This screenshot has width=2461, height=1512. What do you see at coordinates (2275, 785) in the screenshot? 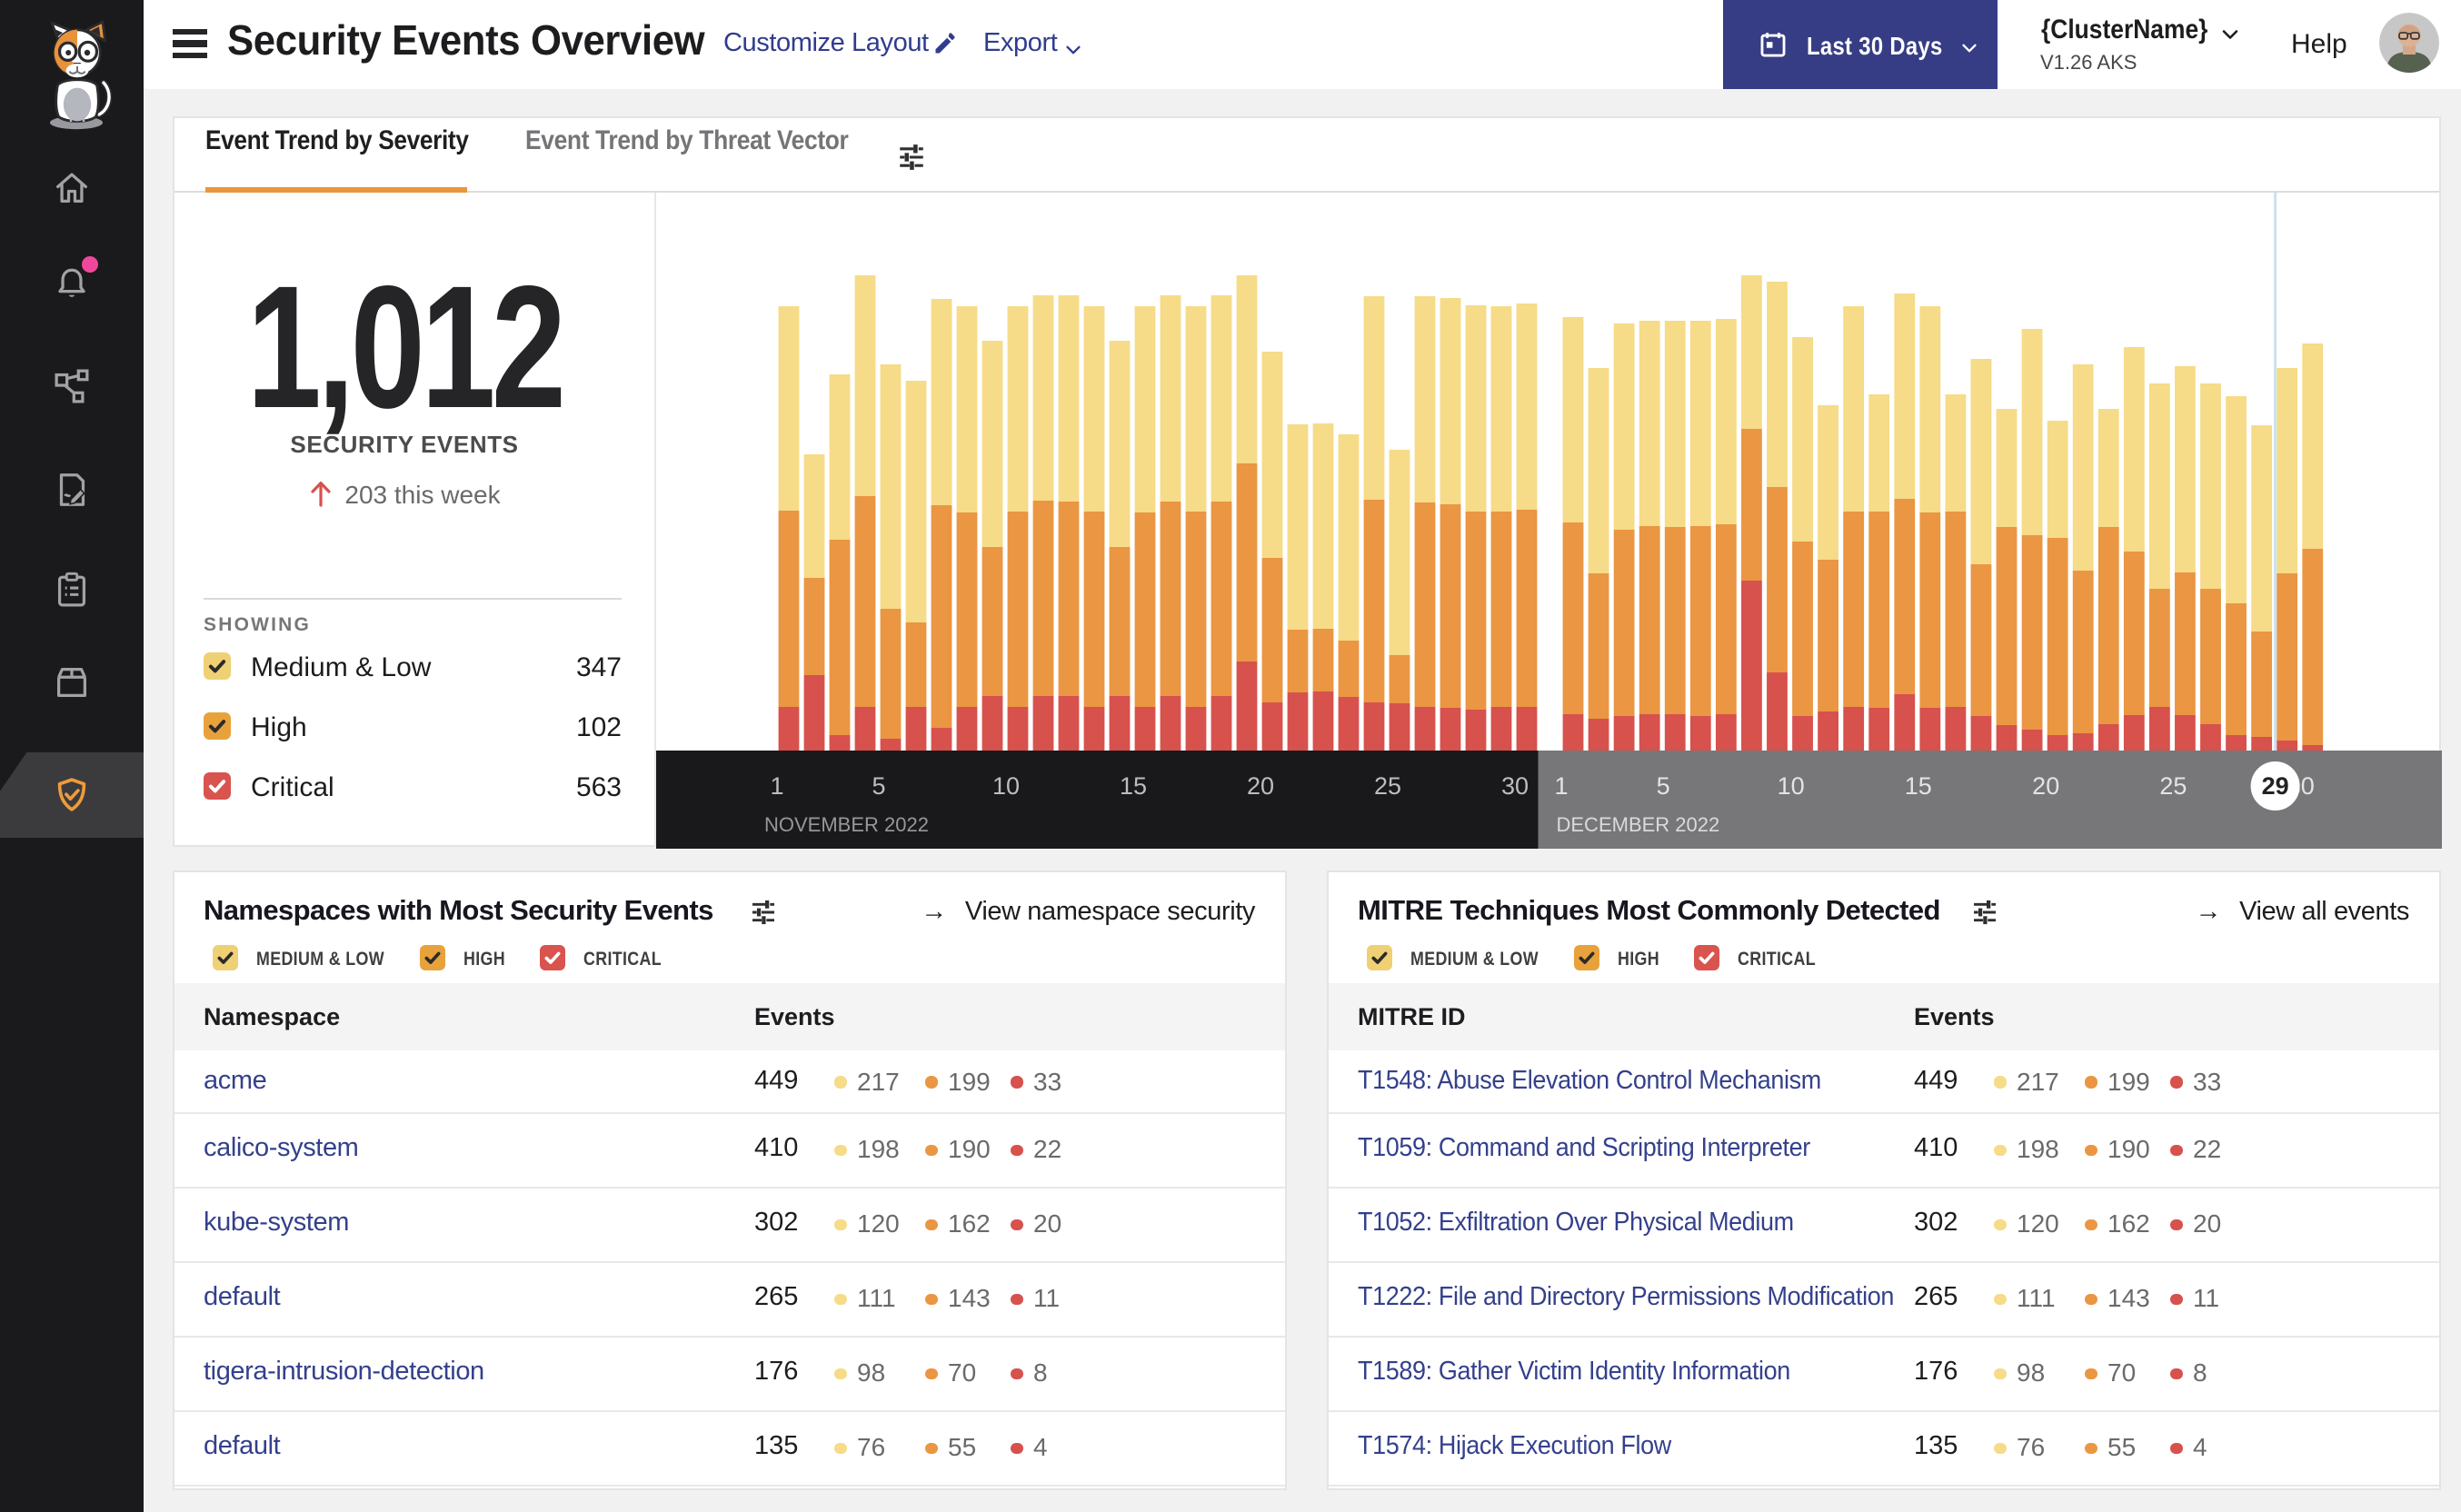
I see `svg-text: 29` at bounding box center [2275, 785].